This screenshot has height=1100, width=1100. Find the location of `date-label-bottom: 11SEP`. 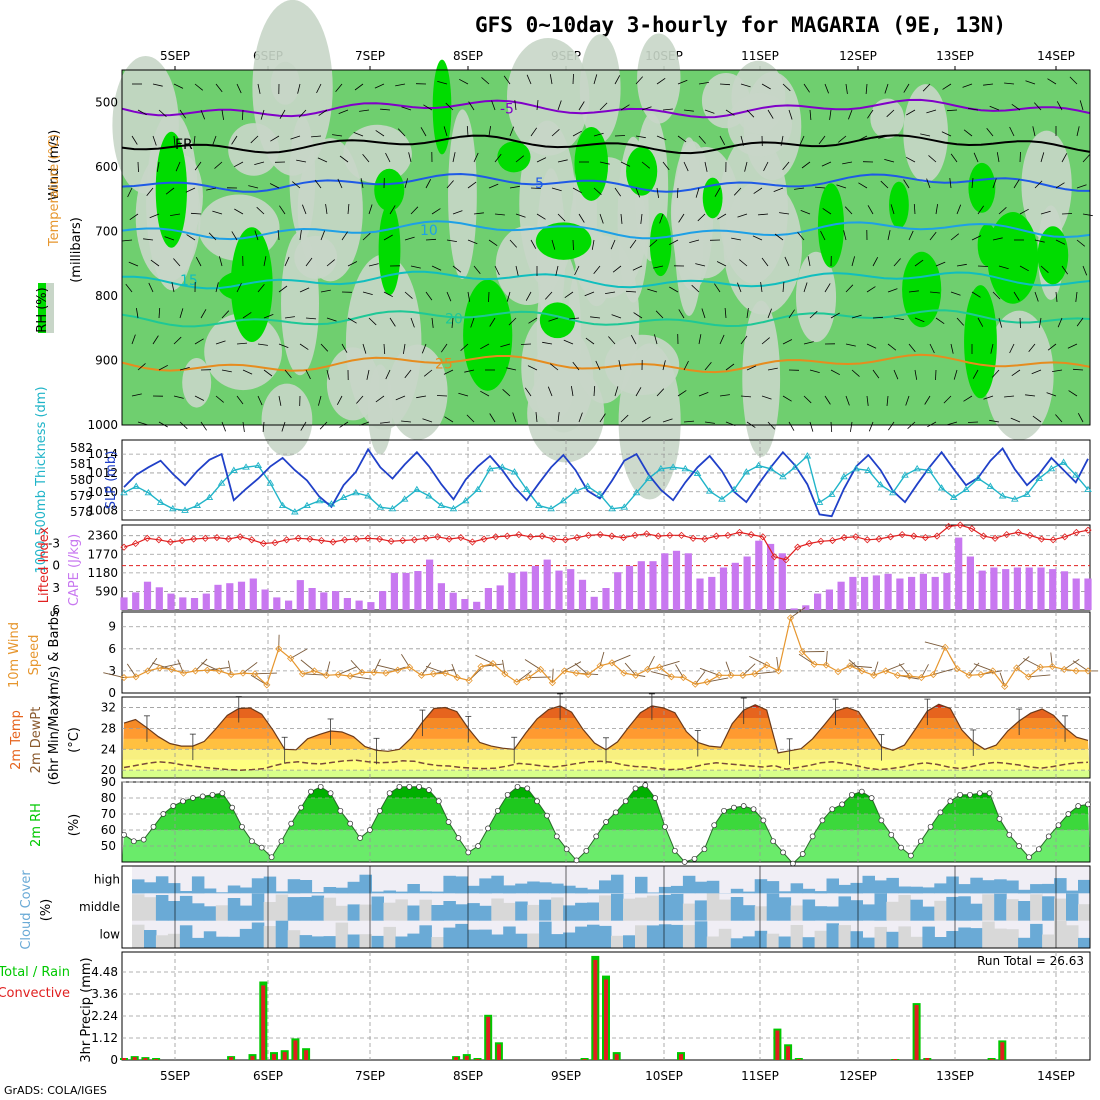

date-label-bottom: 11SEP is located at coordinates (760, 1076).